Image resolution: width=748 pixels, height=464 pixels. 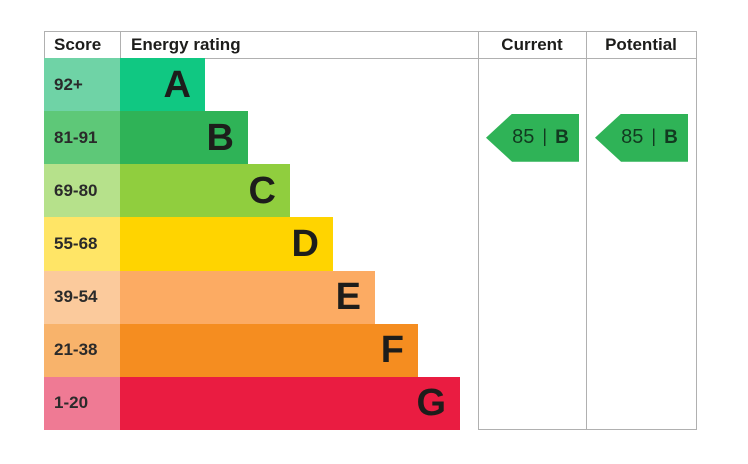 What do you see at coordinates (523, 137) in the screenshot?
I see `current-rating-arrow-value: 85` at bounding box center [523, 137].